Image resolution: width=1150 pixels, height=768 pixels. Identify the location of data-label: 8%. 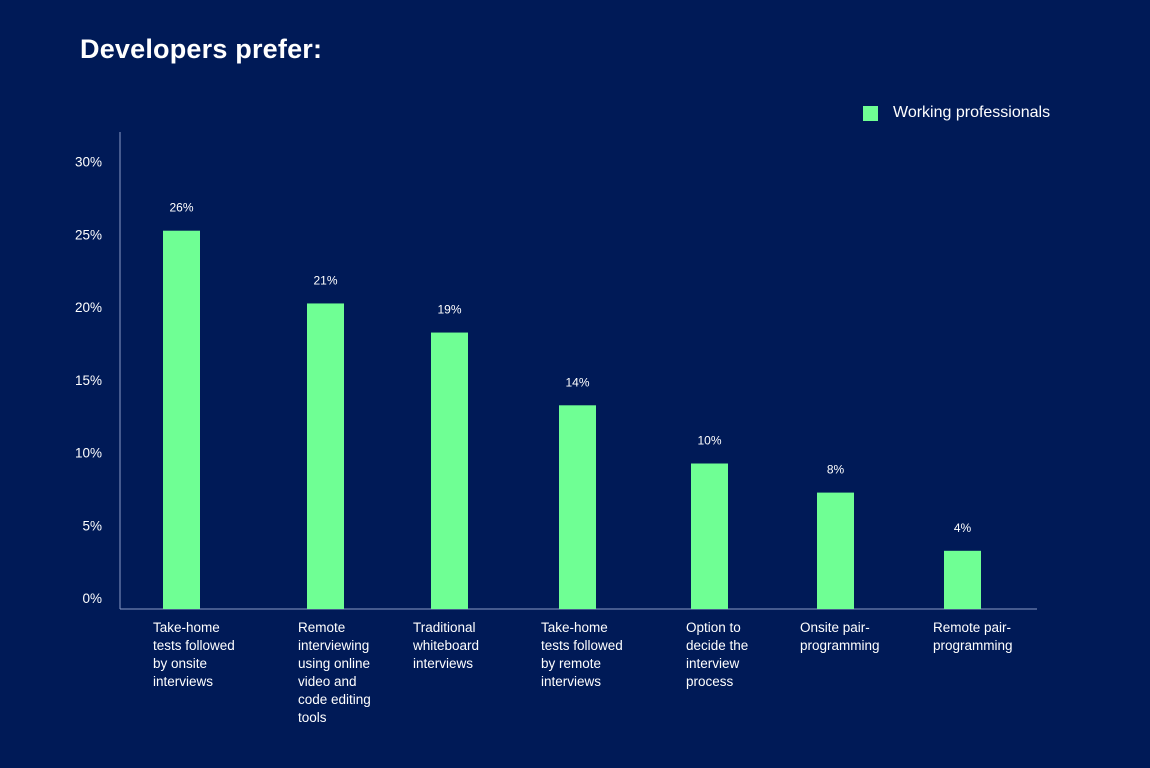
(836, 470).